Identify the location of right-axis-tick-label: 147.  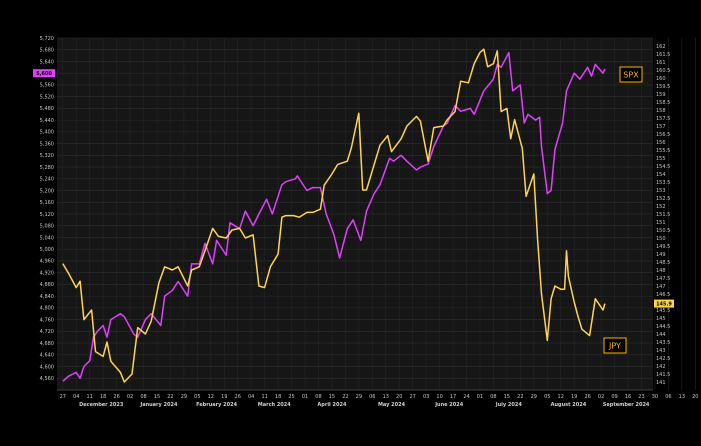
(661, 287).